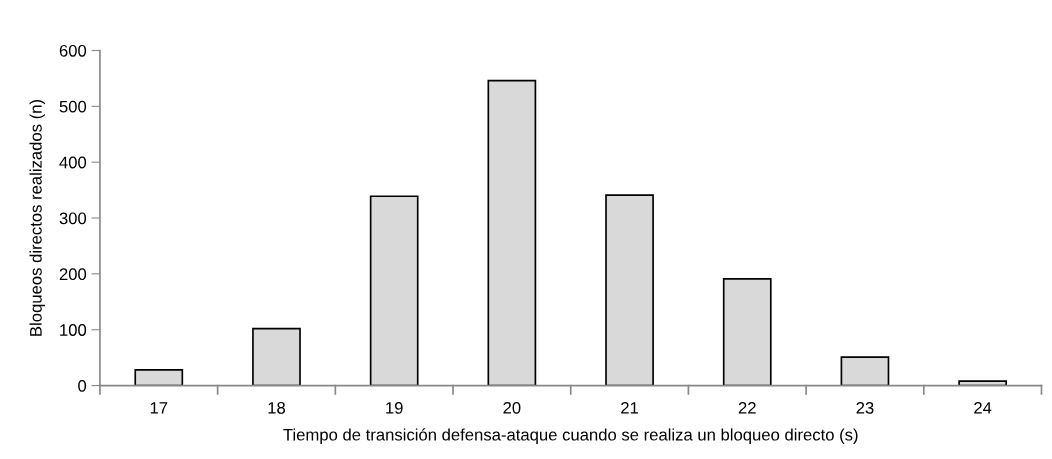  What do you see at coordinates (73, 162) in the screenshot?
I see `y-tick-label: 400` at bounding box center [73, 162].